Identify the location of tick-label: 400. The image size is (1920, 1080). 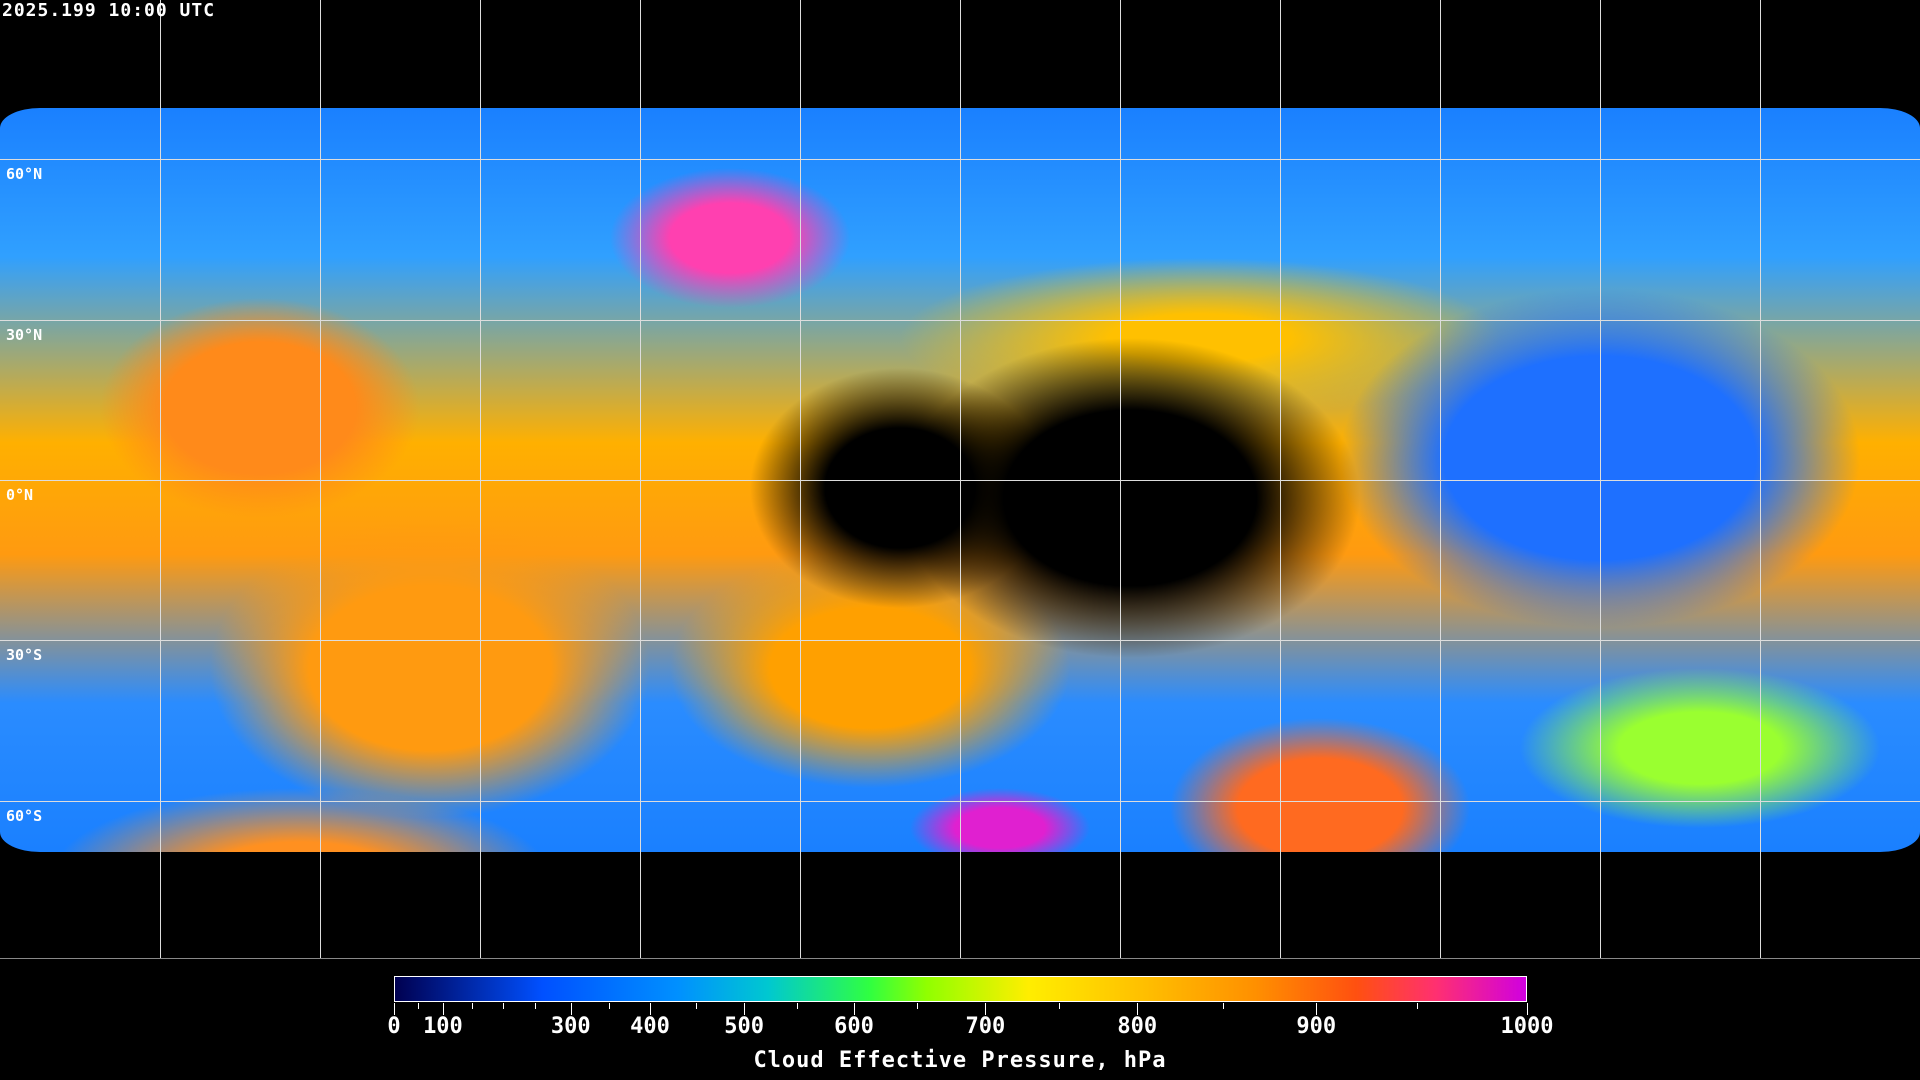
(650, 1026).